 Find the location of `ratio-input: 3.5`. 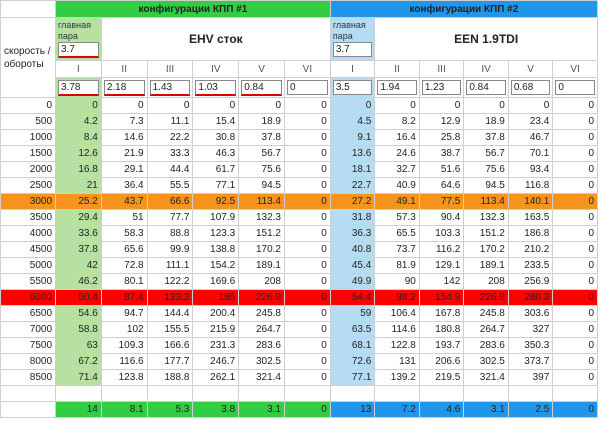

ratio-input: 3.5 is located at coordinates (352, 87).